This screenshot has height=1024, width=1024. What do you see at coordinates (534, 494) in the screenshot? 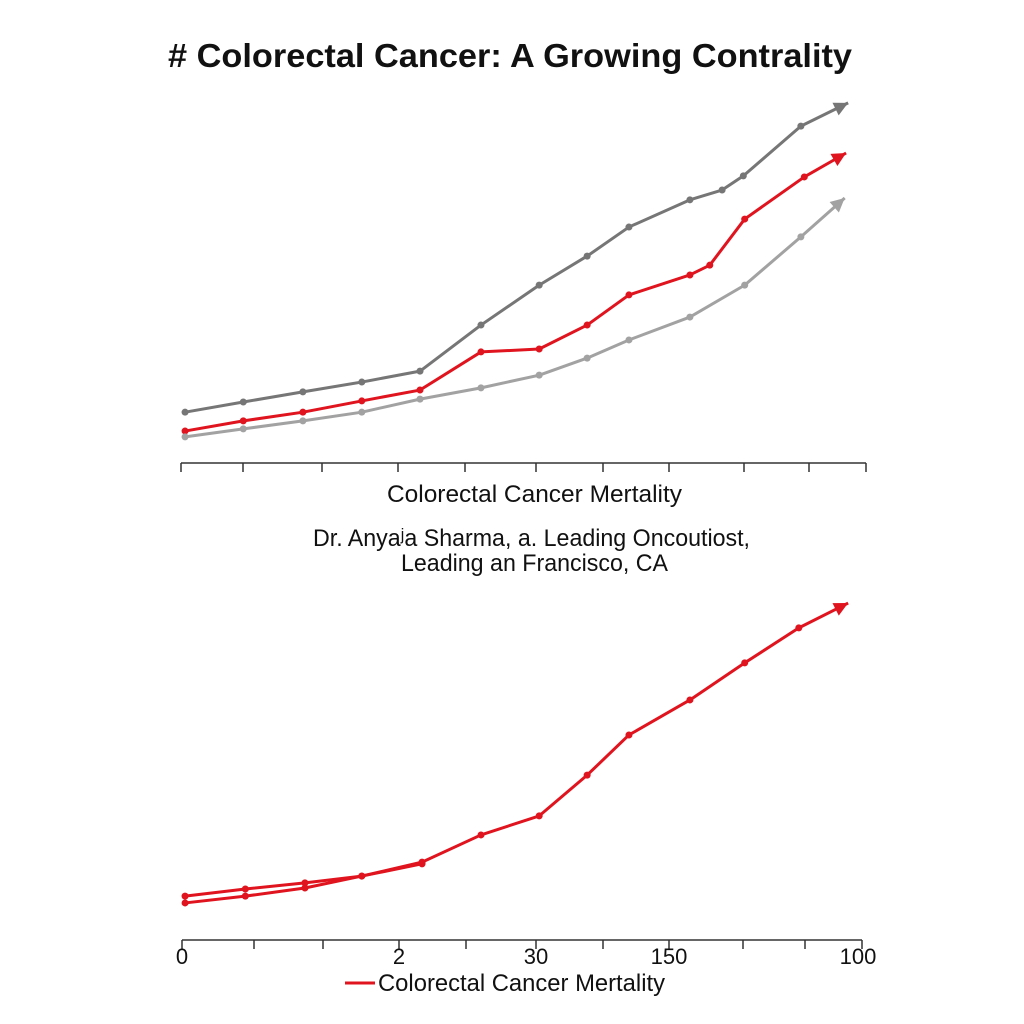
I see `top-x-axis-label: Colorectal Cancer Mertality` at bounding box center [534, 494].